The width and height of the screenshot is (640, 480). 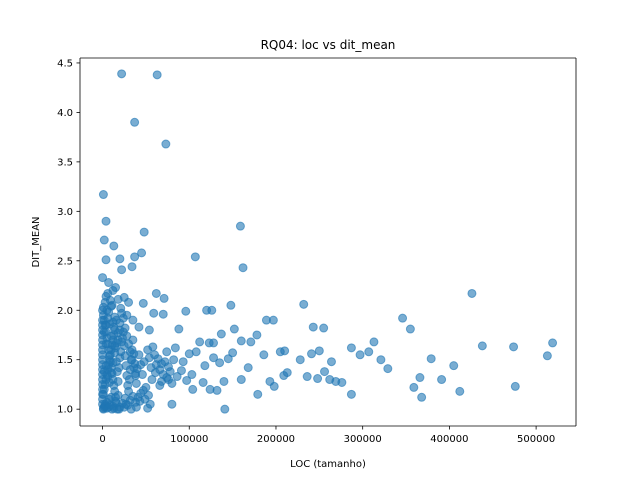 What do you see at coordinates (65, 360) in the screenshot?
I see `y-tick-label: 1.5` at bounding box center [65, 360].